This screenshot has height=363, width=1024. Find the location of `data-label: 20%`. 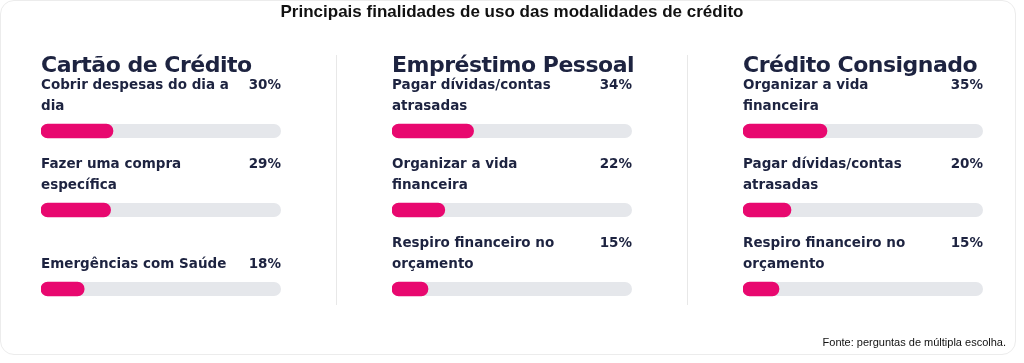

data-label: 20% is located at coordinates (967, 163).